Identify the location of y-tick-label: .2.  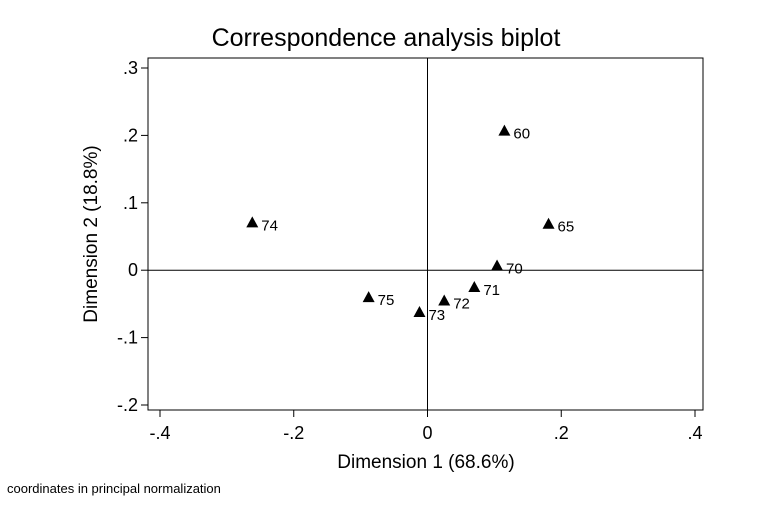
(130, 135).